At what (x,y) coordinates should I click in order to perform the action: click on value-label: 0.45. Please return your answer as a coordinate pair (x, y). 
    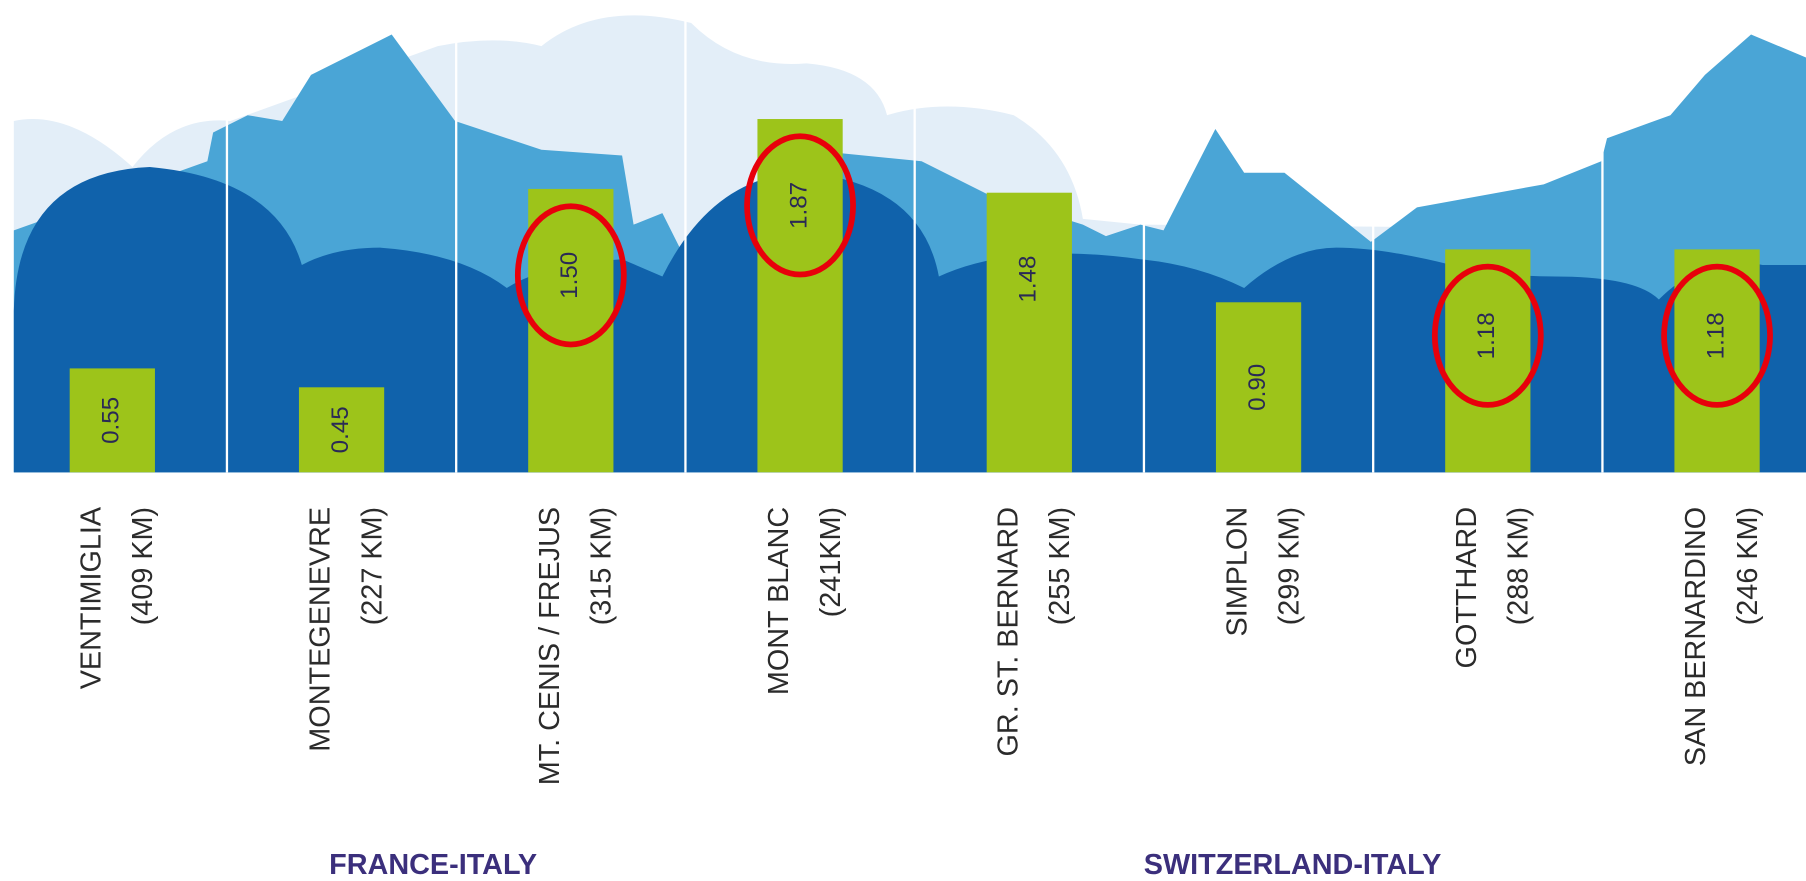
    Looking at the image, I should click on (340, 429).